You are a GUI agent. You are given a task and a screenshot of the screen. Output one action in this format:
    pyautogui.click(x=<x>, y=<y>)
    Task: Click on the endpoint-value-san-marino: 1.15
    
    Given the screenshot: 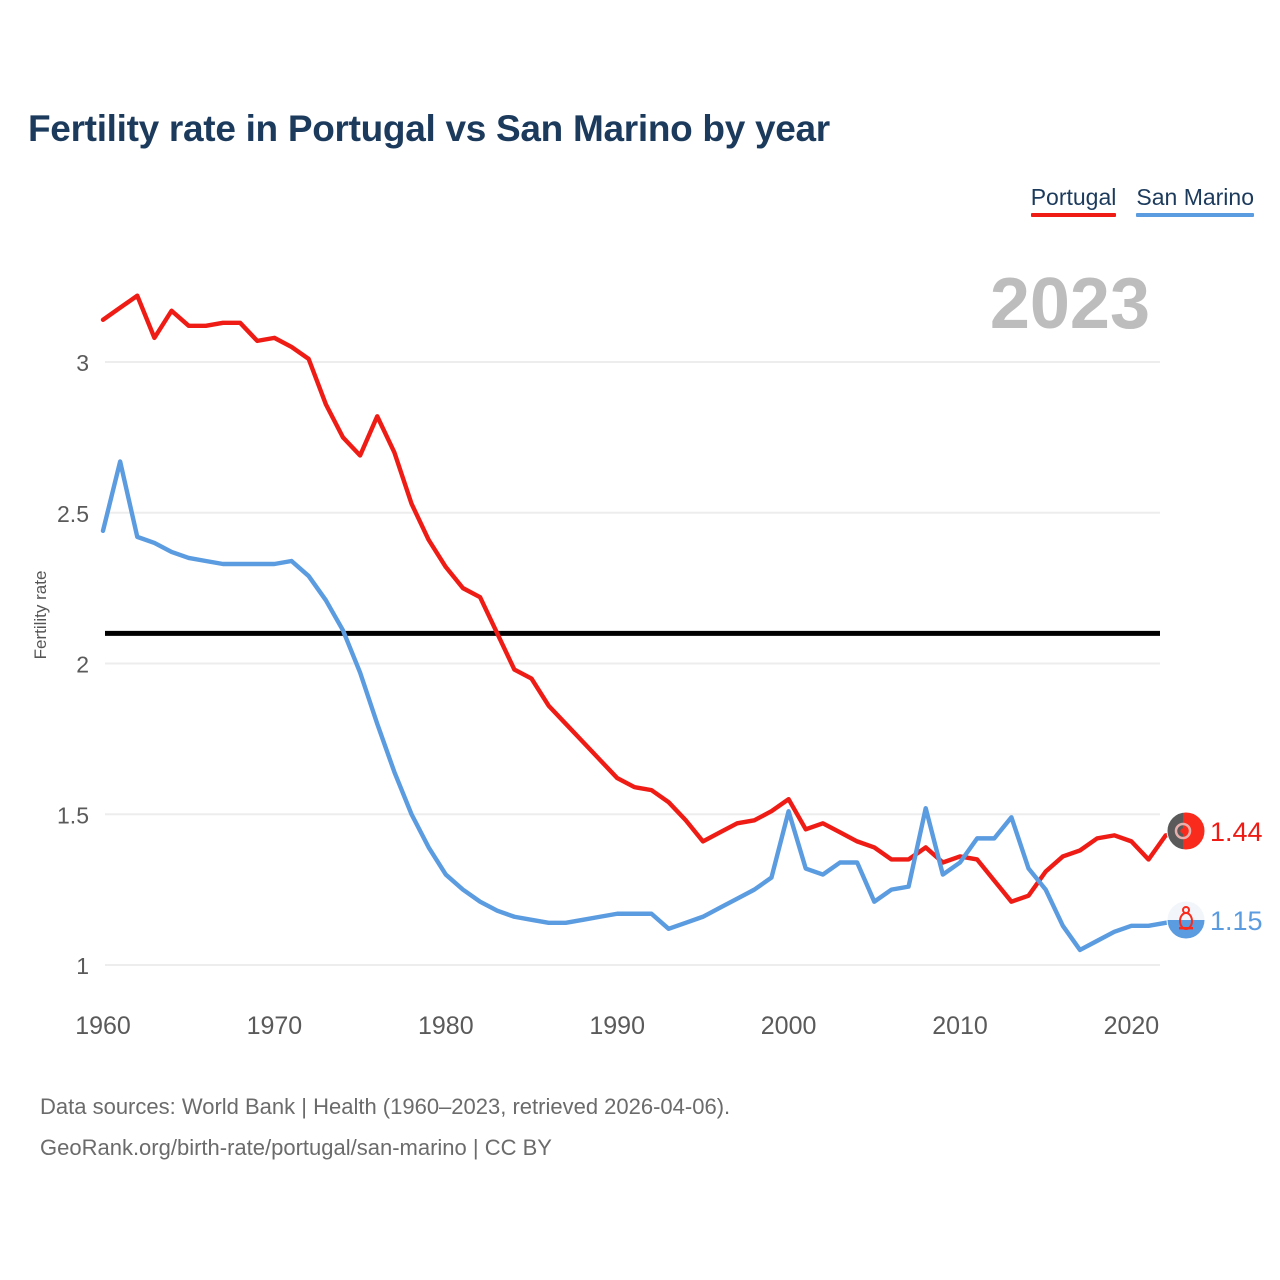 What is the action you would take?
    pyautogui.click(x=1236, y=921)
    